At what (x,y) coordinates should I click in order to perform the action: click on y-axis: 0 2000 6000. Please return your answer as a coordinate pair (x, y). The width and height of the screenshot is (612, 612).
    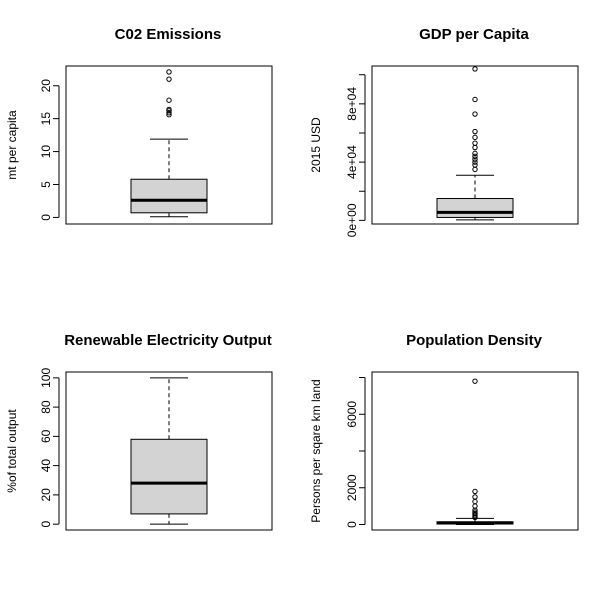
    Looking at the image, I should click on (355, 452).